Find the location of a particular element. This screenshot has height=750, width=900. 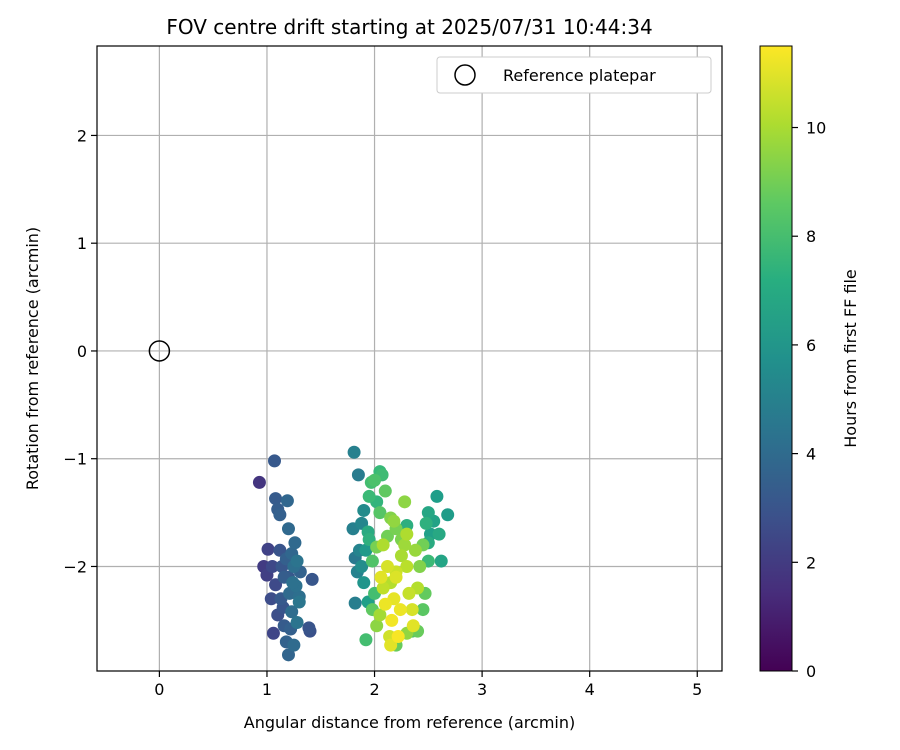

colorbar-tick-label: 8 is located at coordinates (811, 236).